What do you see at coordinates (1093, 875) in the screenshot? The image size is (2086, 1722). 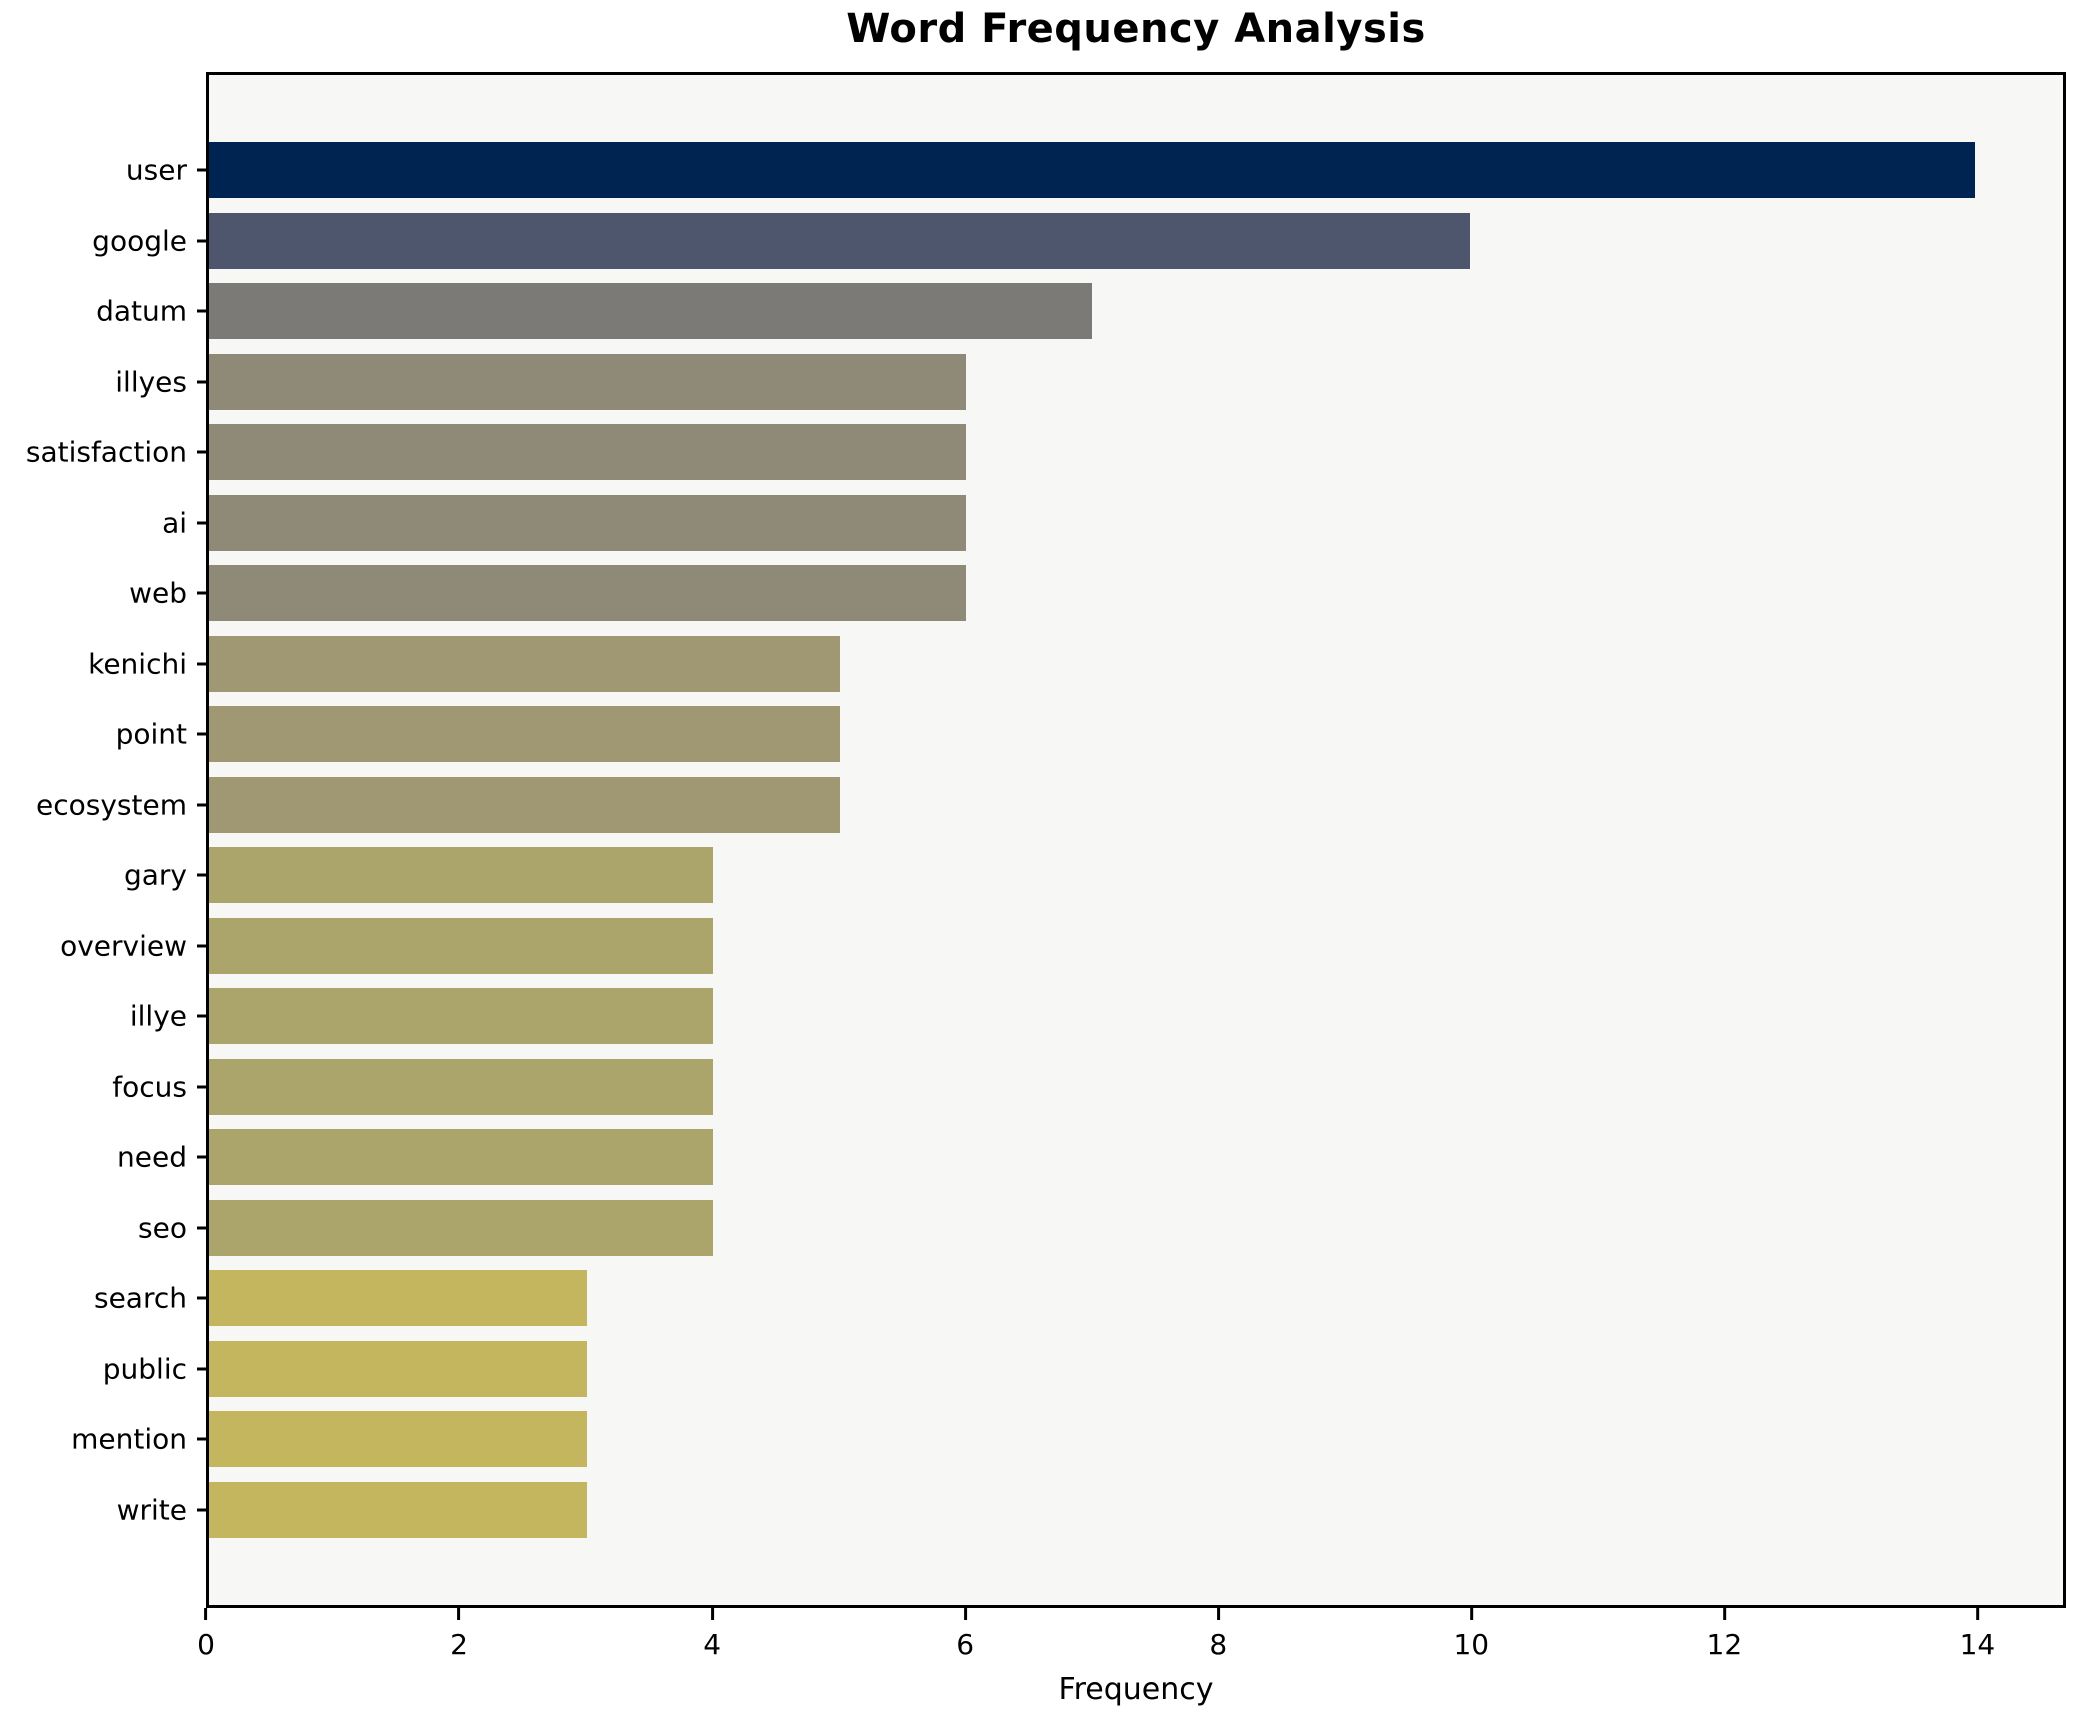 I see `bar-row: gary` at bounding box center [1093, 875].